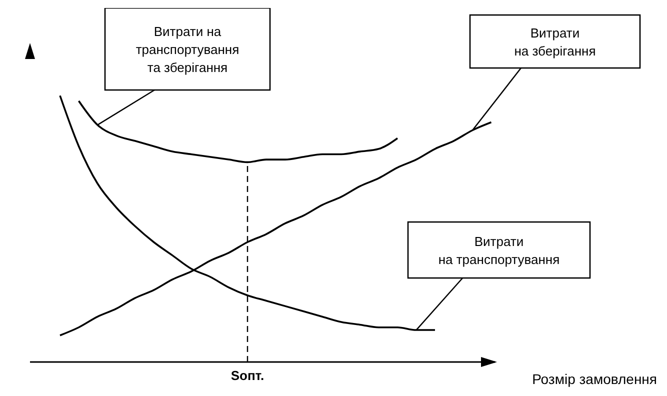 This screenshot has height=396, width=667. What do you see at coordinates (555, 42) in the screenshot?
I see `text: Витрати на зберігання` at bounding box center [555, 42].